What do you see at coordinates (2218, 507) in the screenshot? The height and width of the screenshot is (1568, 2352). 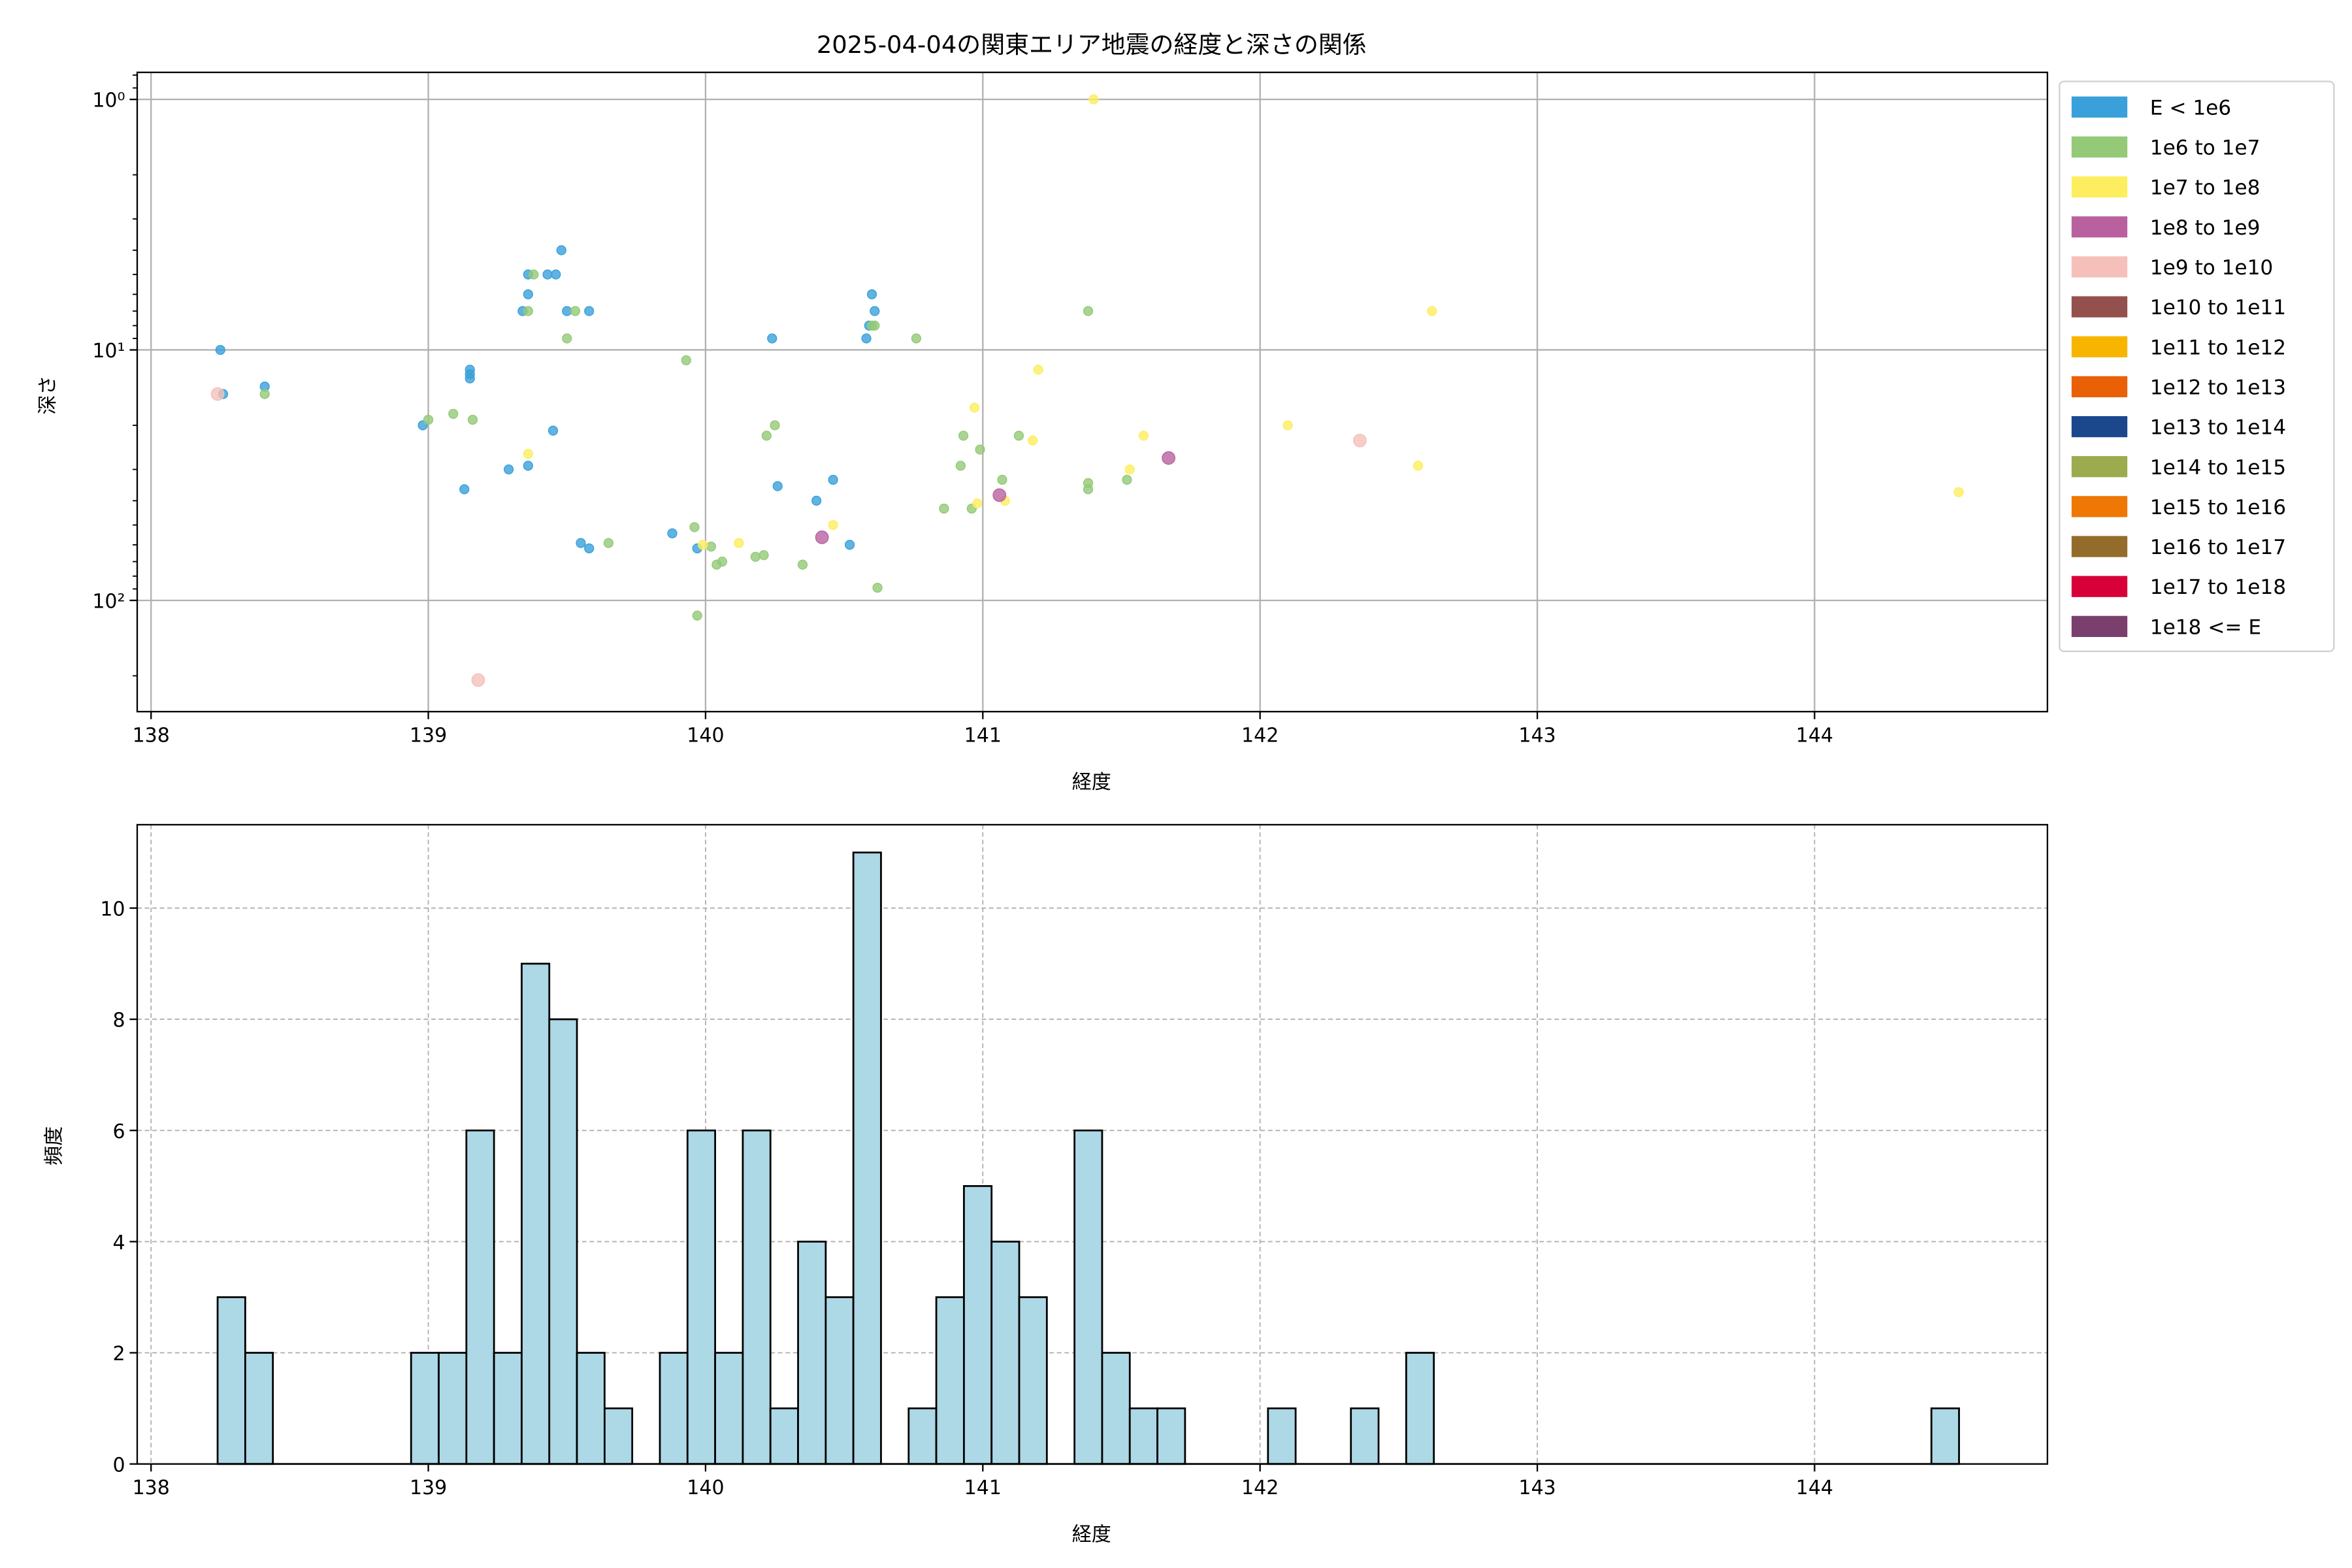 I see `legend-label: 1e15 to 1e16` at bounding box center [2218, 507].